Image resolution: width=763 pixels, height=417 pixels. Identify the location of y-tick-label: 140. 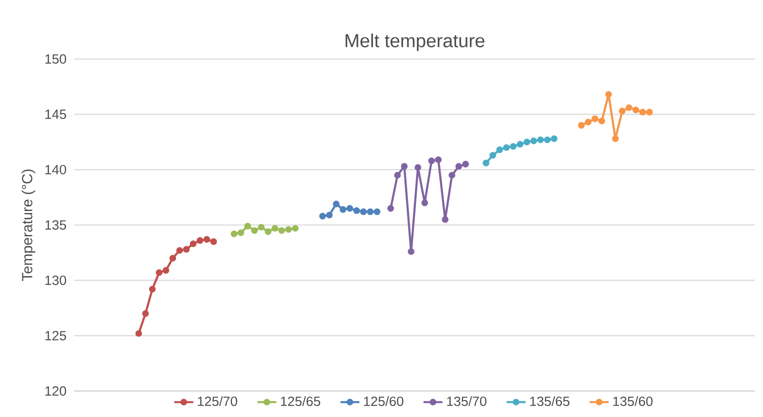
(55, 169).